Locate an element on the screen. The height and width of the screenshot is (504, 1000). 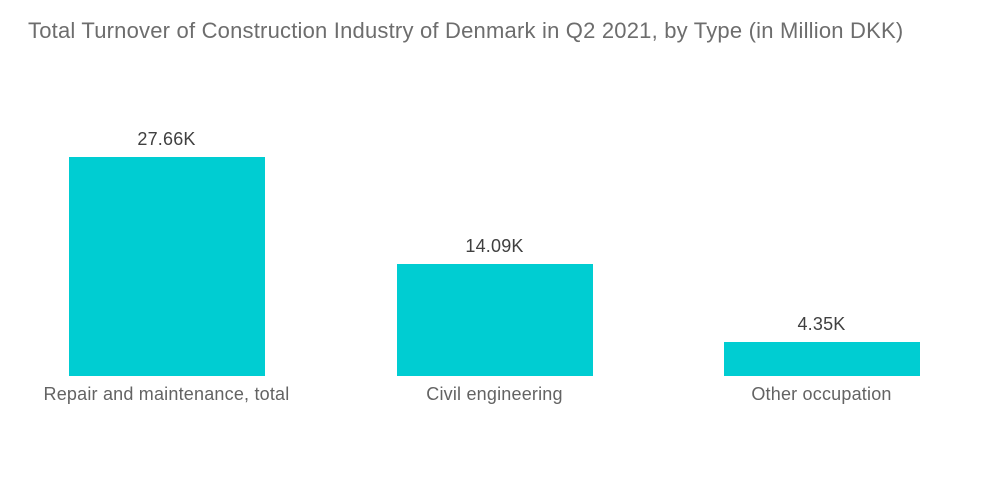
category-label-other-occupation: Other occupation is located at coordinates (821, 394).